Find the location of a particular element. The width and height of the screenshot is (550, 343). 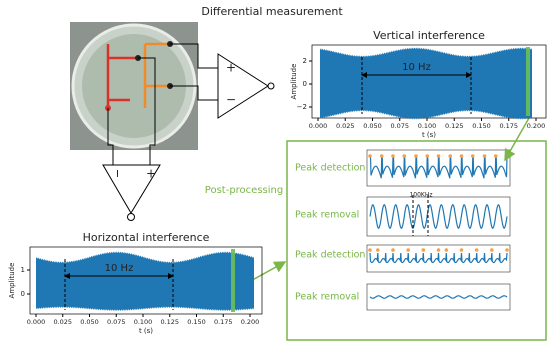

annotation: 100KHz is located at coordinates (420, 195).